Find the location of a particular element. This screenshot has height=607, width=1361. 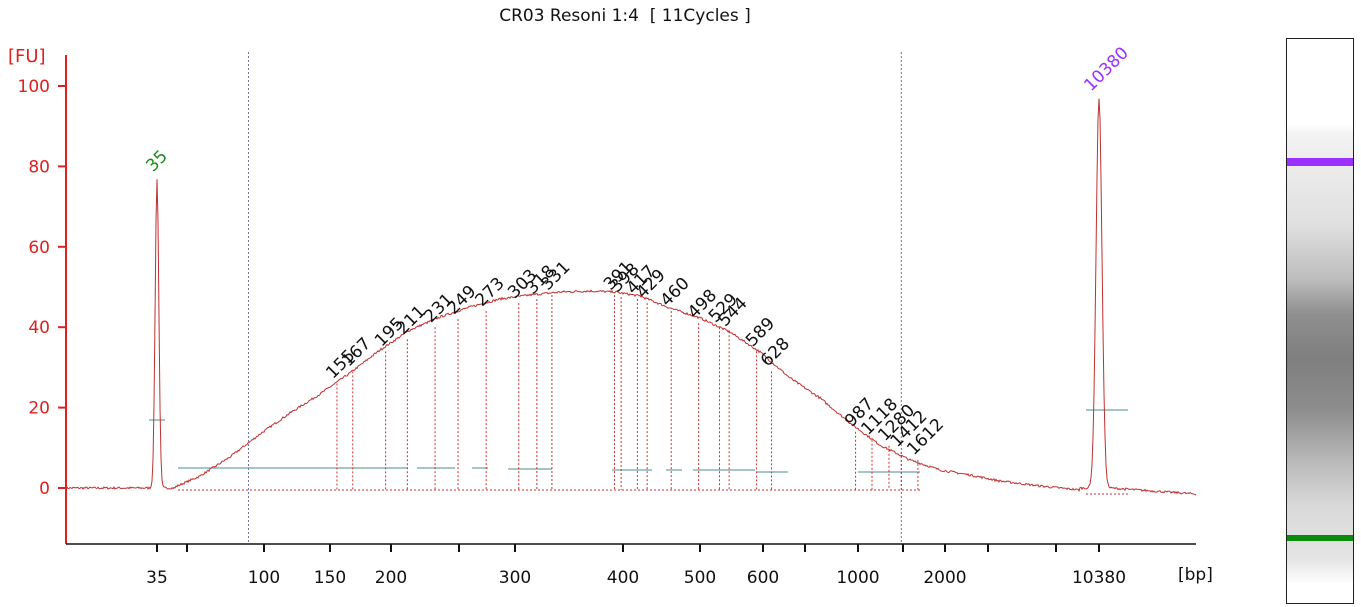

chart-title: CR03 Resoni 1:4 [ 11Cycles ] is located at coordinates (625, 16).